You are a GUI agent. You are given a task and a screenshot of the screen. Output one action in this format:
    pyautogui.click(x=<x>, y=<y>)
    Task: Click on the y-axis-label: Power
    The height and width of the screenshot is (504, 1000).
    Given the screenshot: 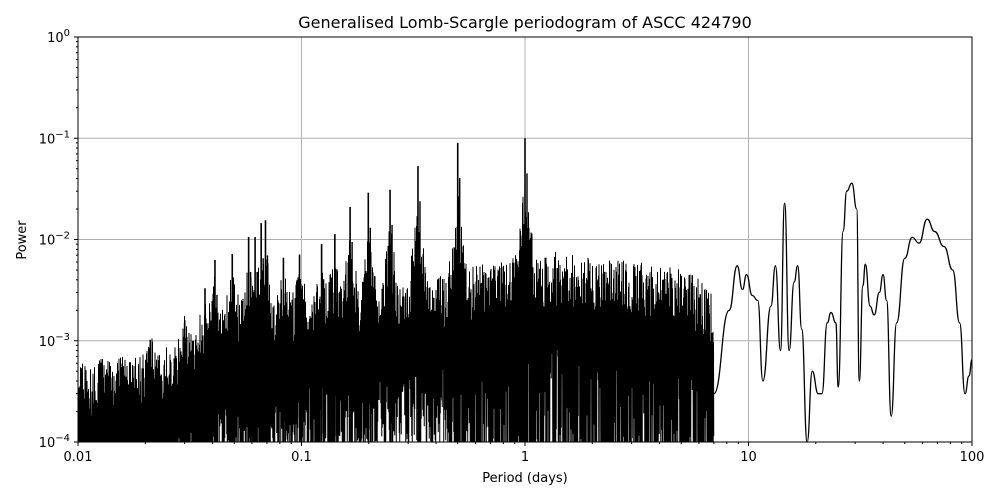 What is the action you would take?
    pyautogui.click(x=22, y=240)
    